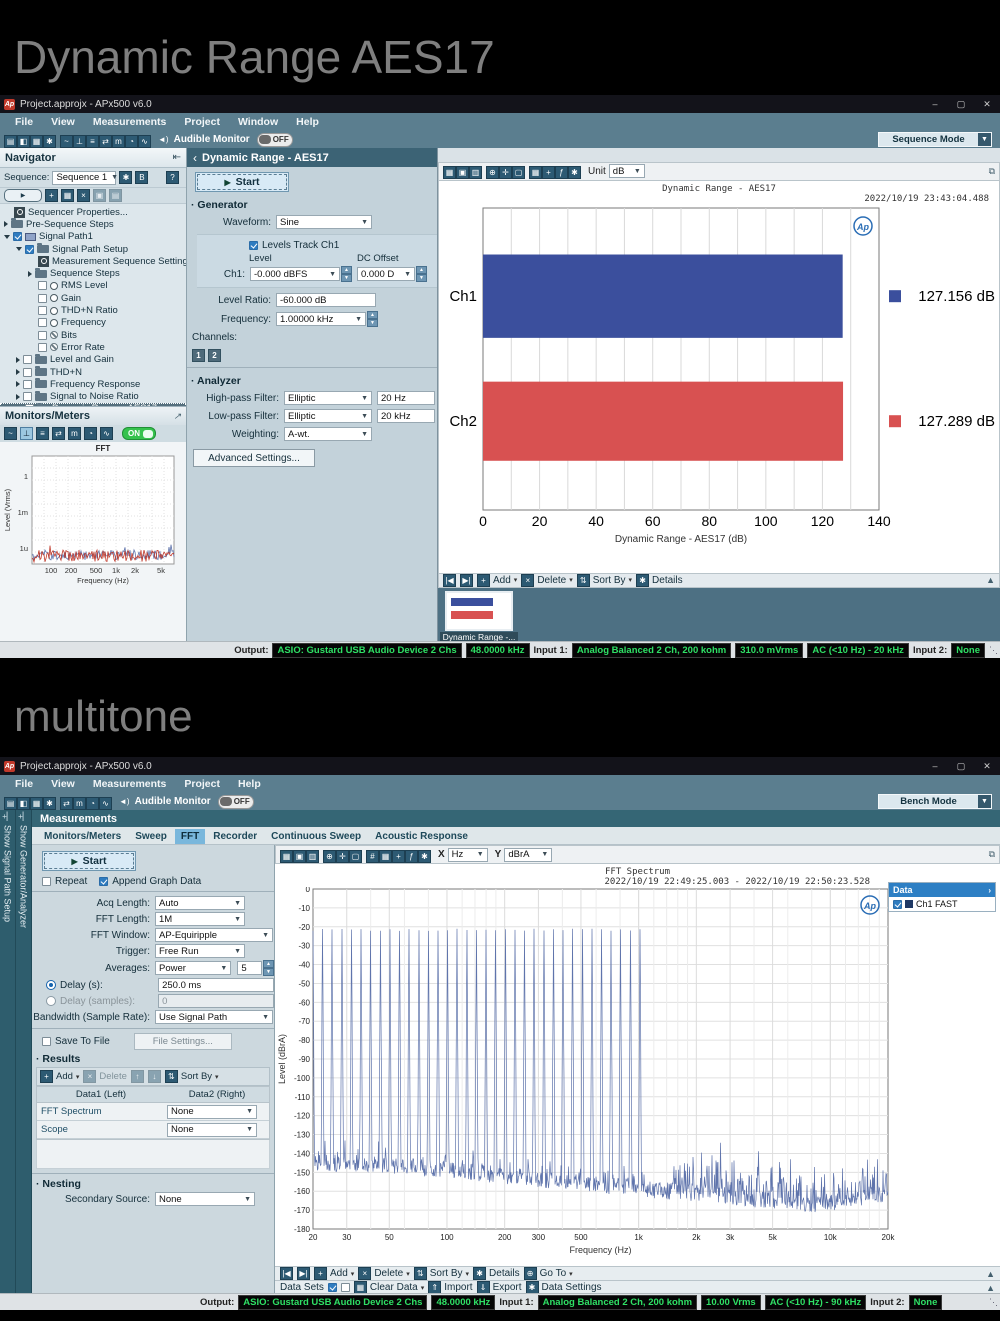  Describe the element at coordinates (46, 881) in the screenshot. I see `repeat-checkbox` at that location.